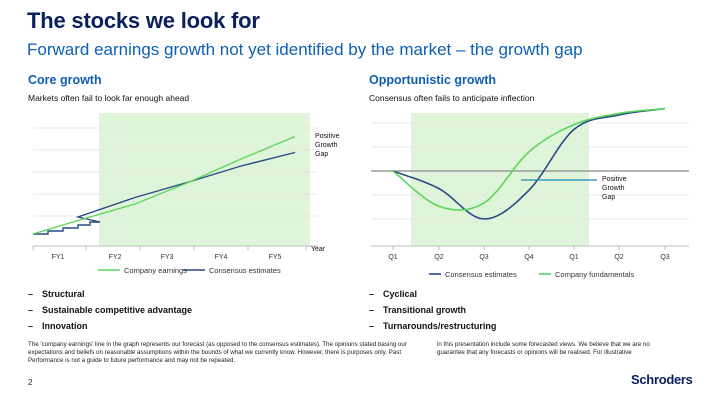 The width and height of the screenshot is (708, 401). What do you see at coordinates (155, 270) in the screenshot?
I see `legend-company-earnings: Company earnings` at bounding box center [155, 270].